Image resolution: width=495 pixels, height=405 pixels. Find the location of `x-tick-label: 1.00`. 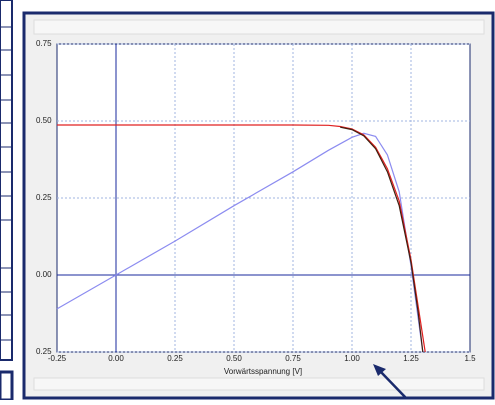

x-tick-label: 1.00 is located at coordinates (352, 358).